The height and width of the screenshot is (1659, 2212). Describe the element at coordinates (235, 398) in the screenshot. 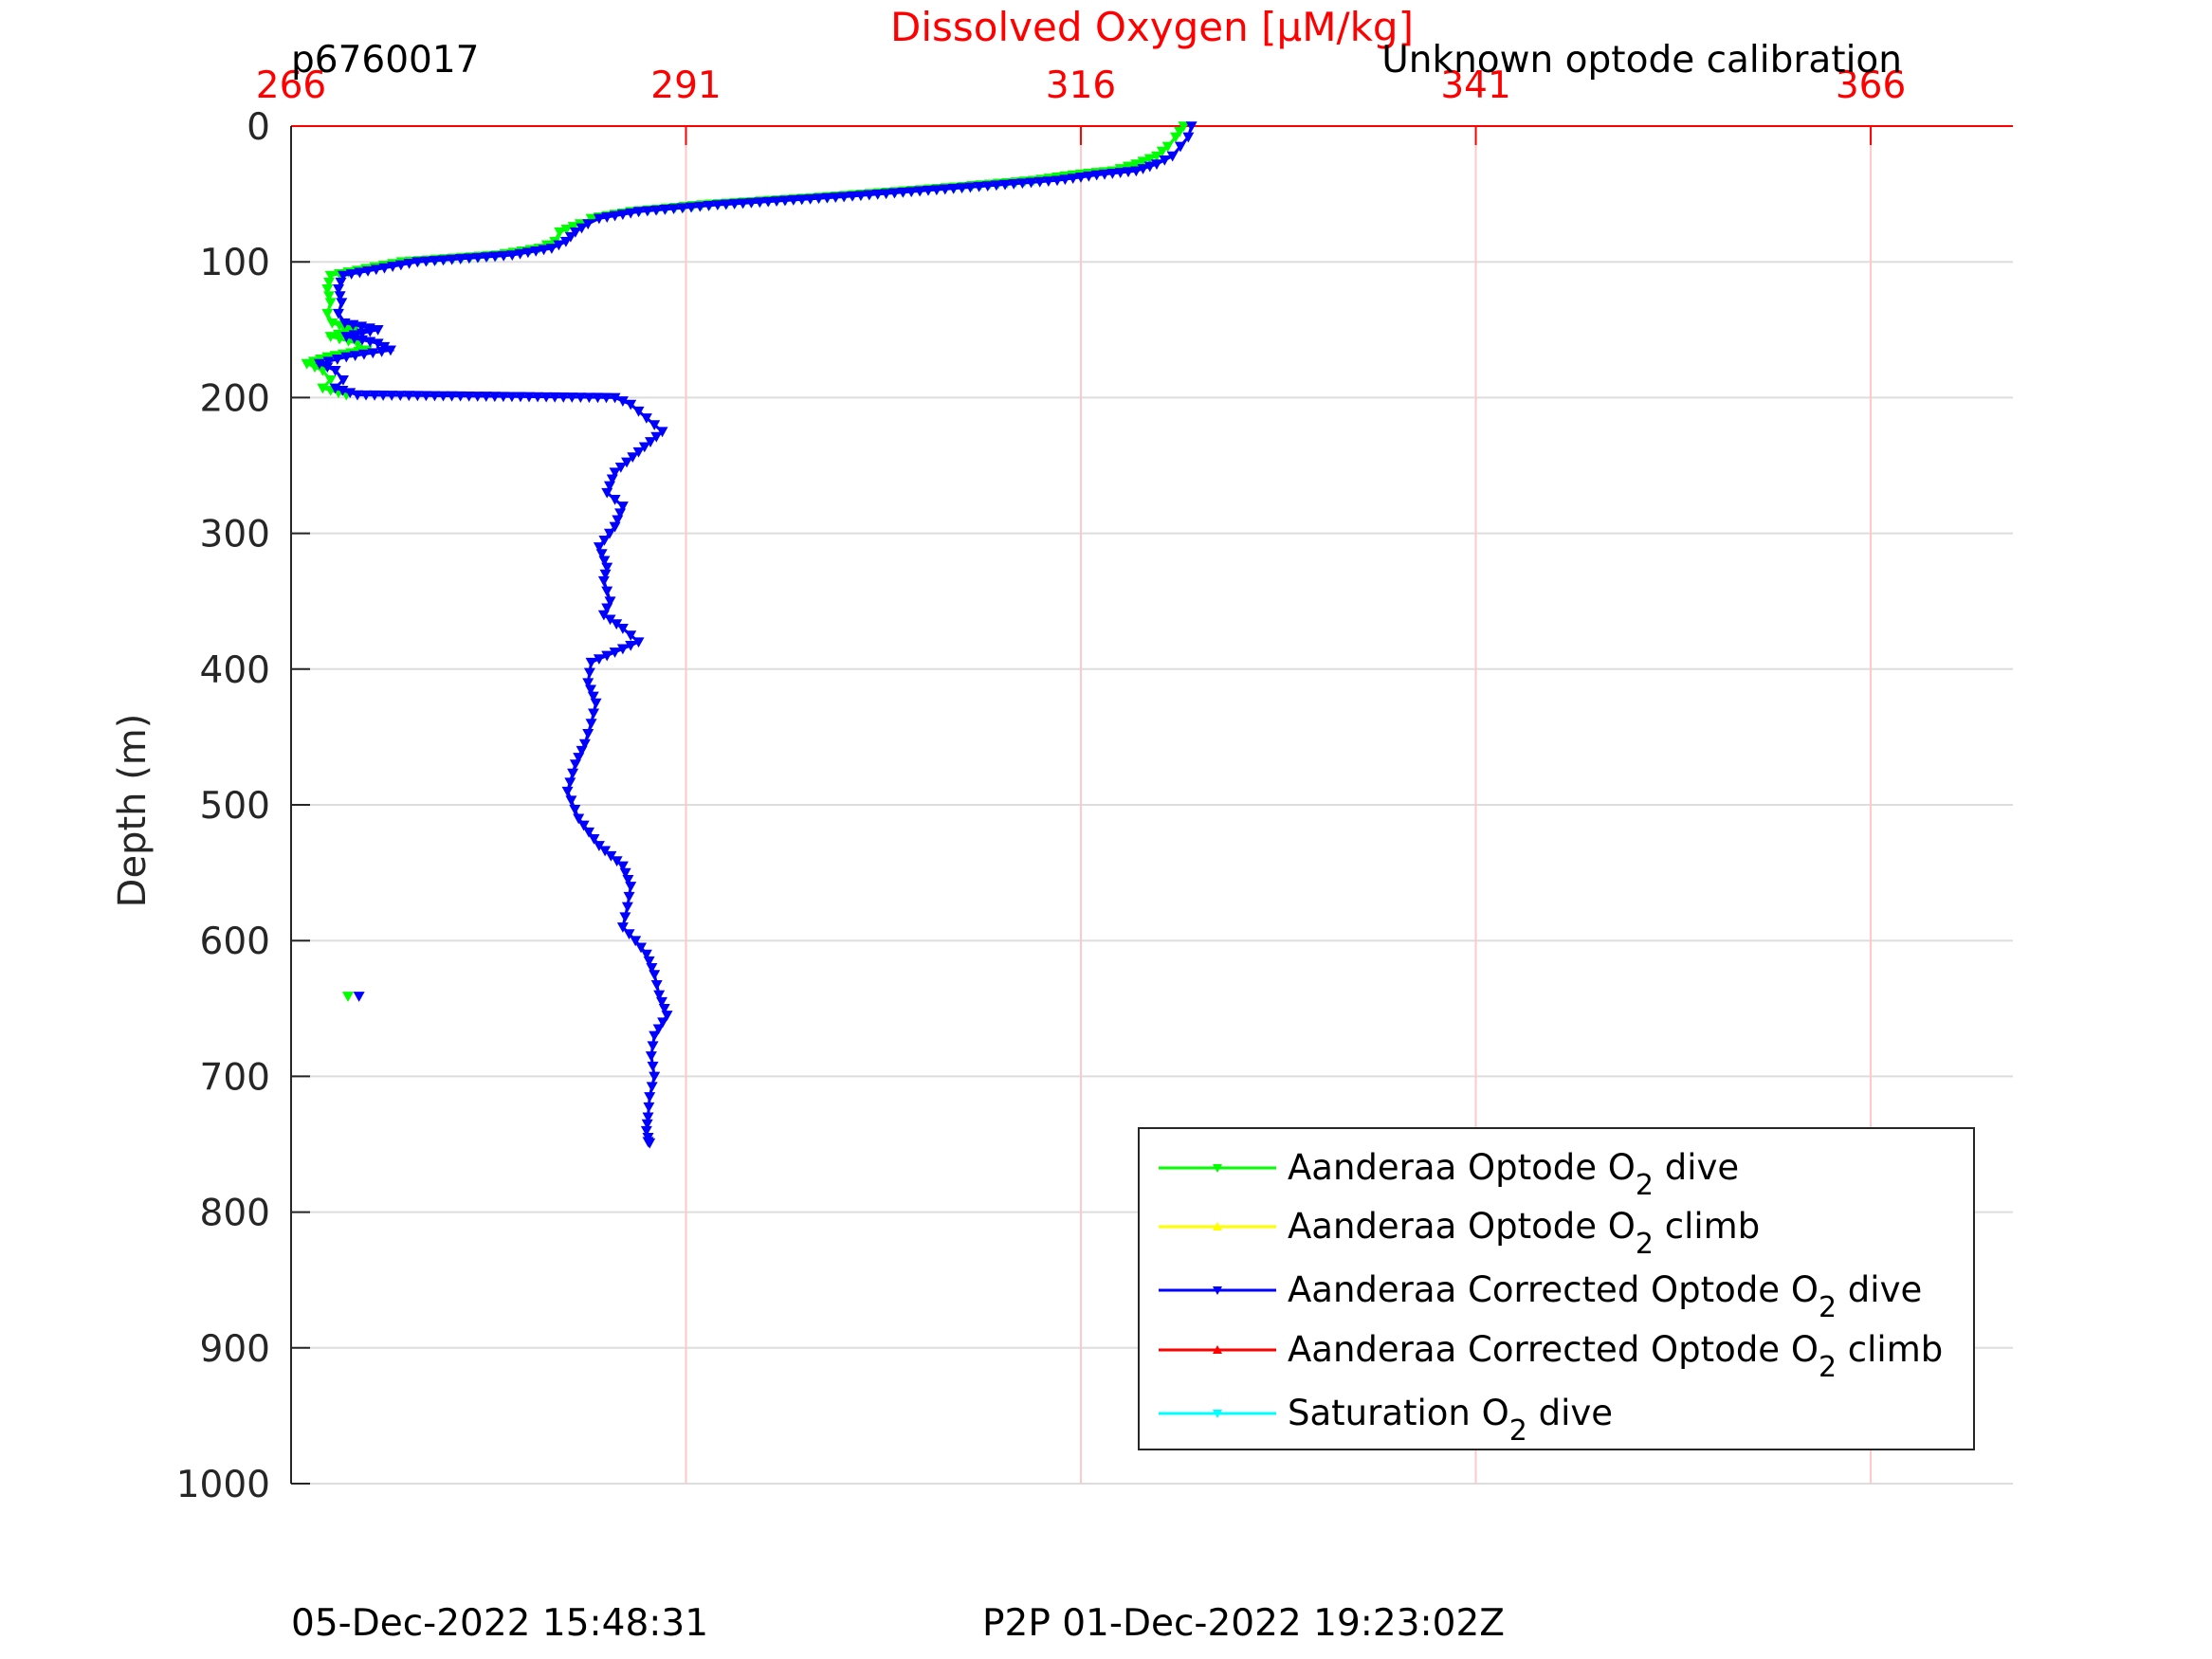

I see `y-tick-label: 200` at that location.